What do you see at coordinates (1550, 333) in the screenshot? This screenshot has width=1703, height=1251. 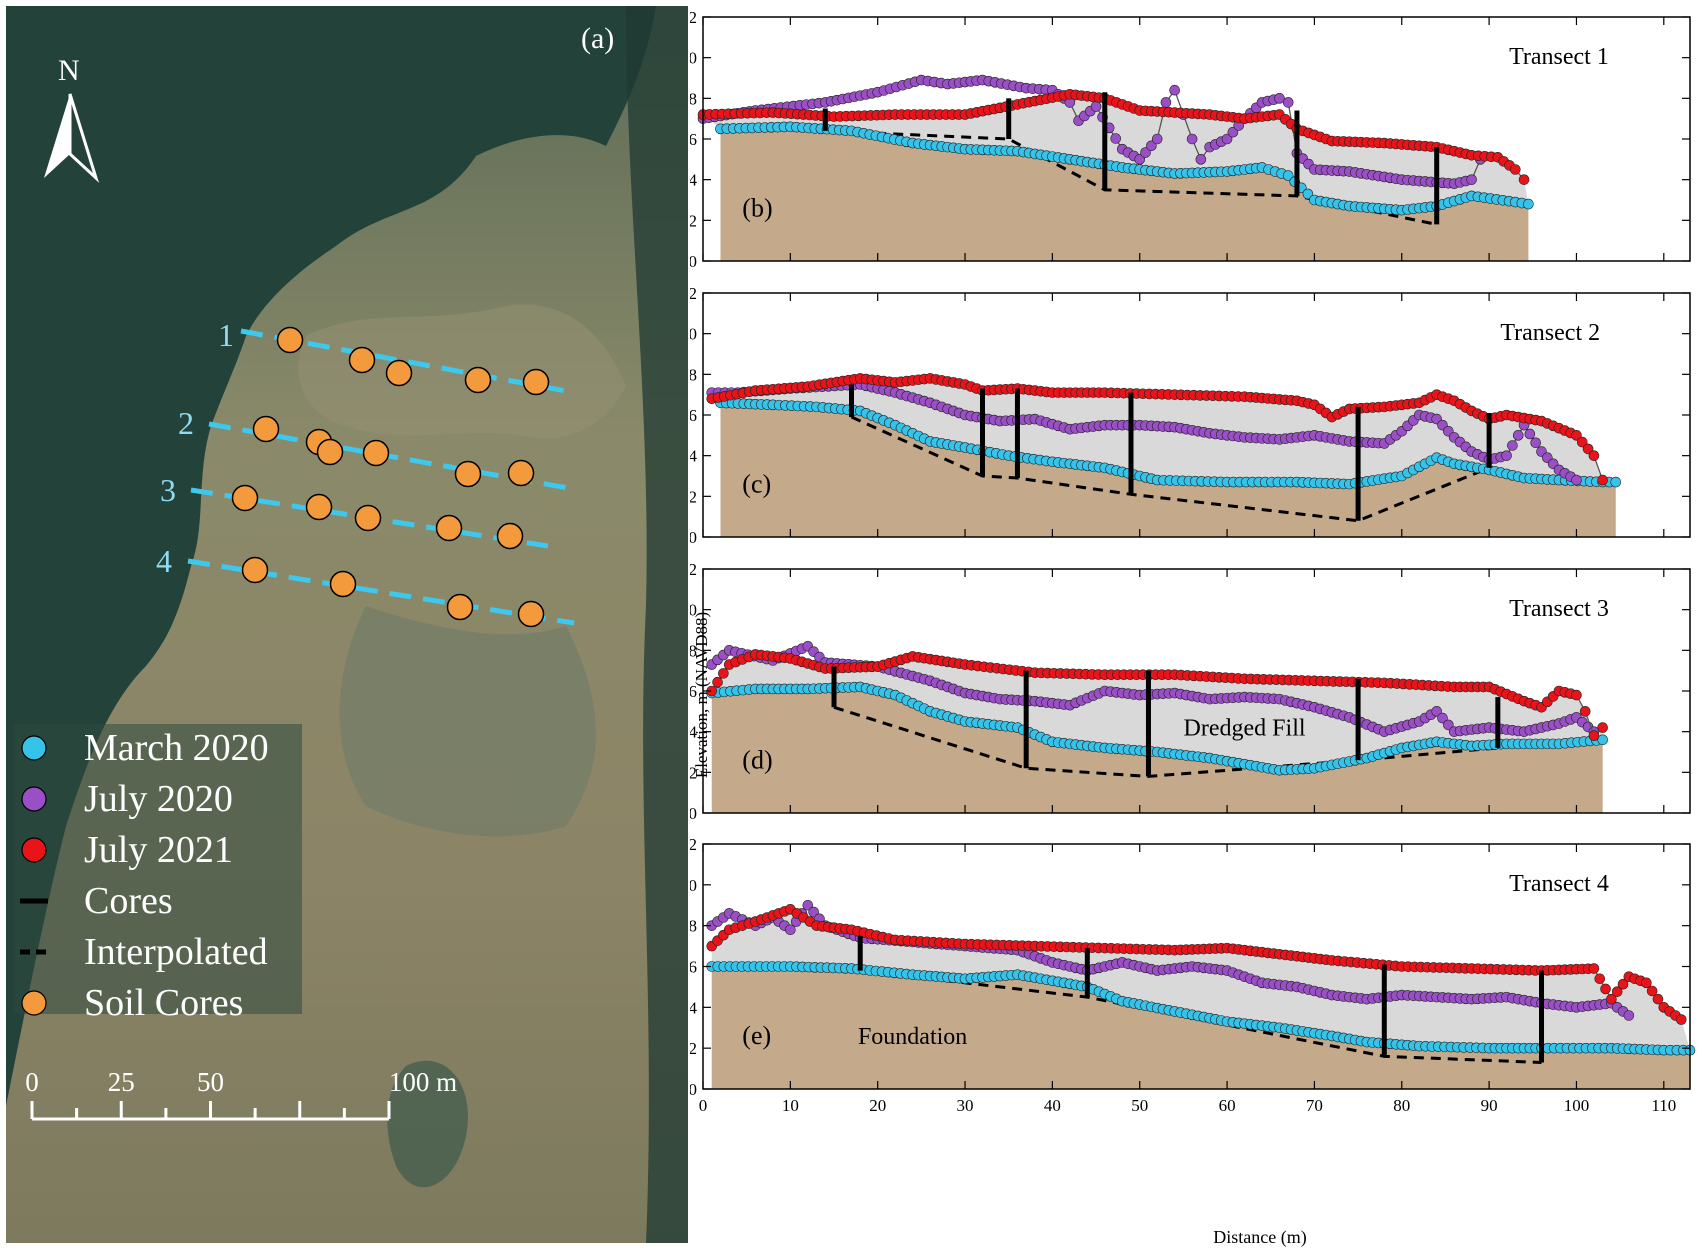 I see `chart-annotation-0: Transect 2` at bounding box center [1550, 333].